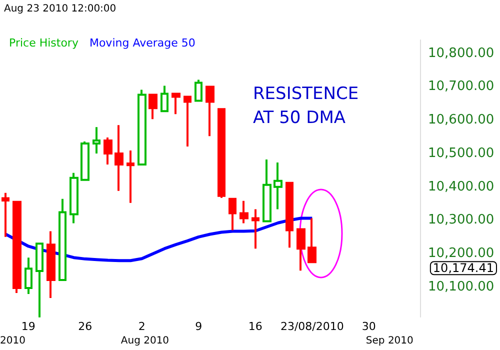 The image size is (500, 350). Describe the element at coordinates (369, 326) in the screenshot. I see `x-tick-label: 30` at that location.